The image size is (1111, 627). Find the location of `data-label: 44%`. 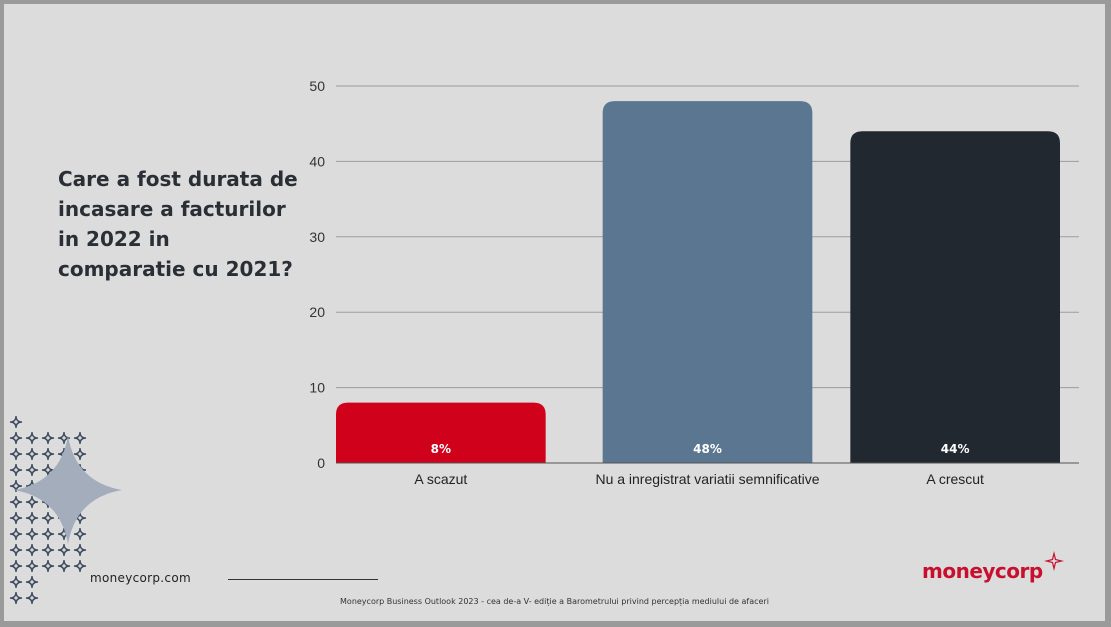

data-label: 44% is located at coordinates (955, 449).